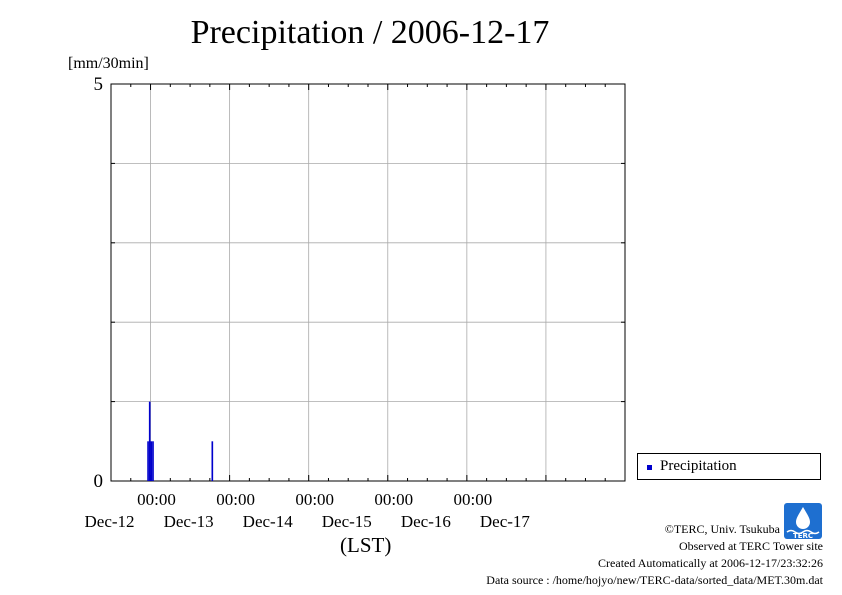 Image resolution: width=842 pixels, height=595 pixels. I want to click on legend: Precipitation, so click(729, 466).